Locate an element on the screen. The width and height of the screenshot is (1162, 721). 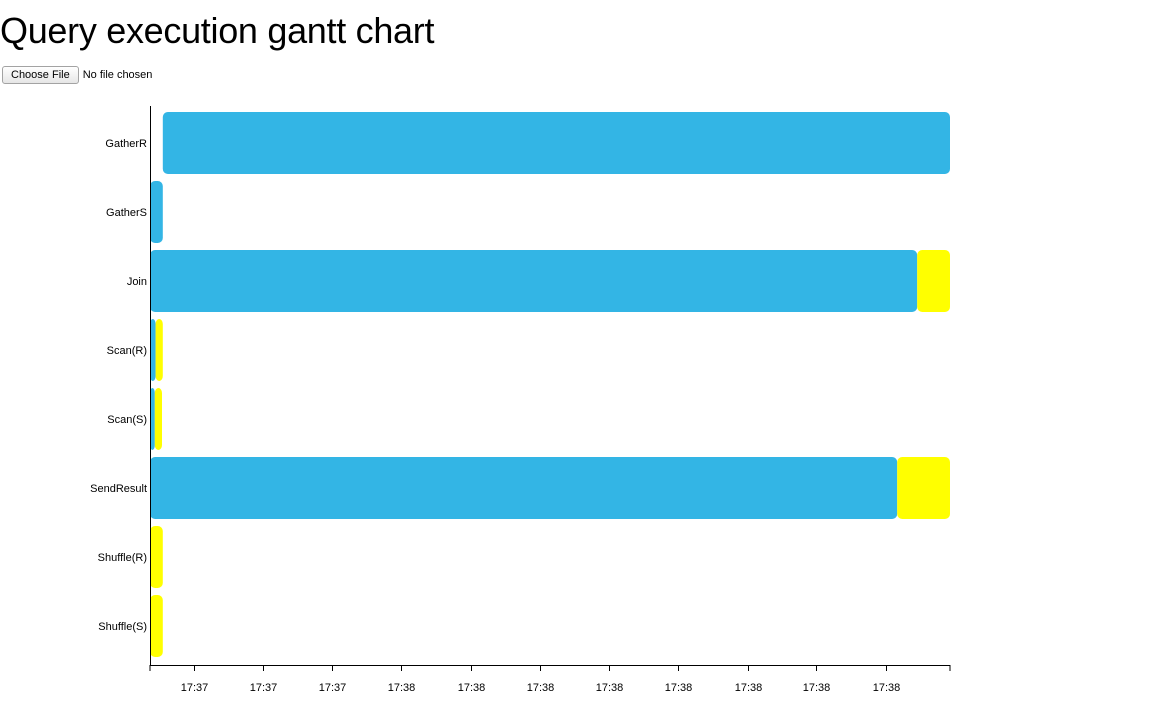
task-bar-sendresult-waiting is located at coordinates (923, 488).